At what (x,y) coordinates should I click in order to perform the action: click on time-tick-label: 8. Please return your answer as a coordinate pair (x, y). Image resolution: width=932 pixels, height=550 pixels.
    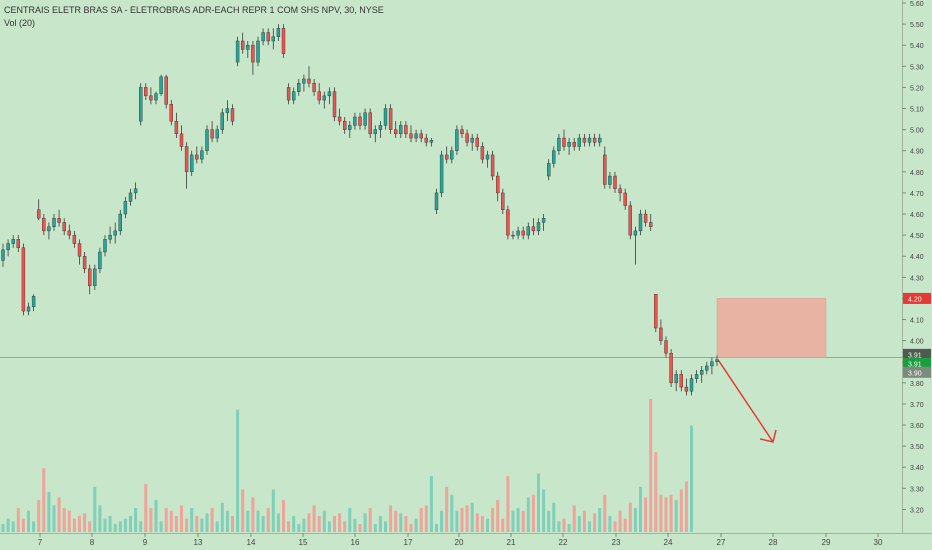
    Looking at the image, I should click on (92, 542).